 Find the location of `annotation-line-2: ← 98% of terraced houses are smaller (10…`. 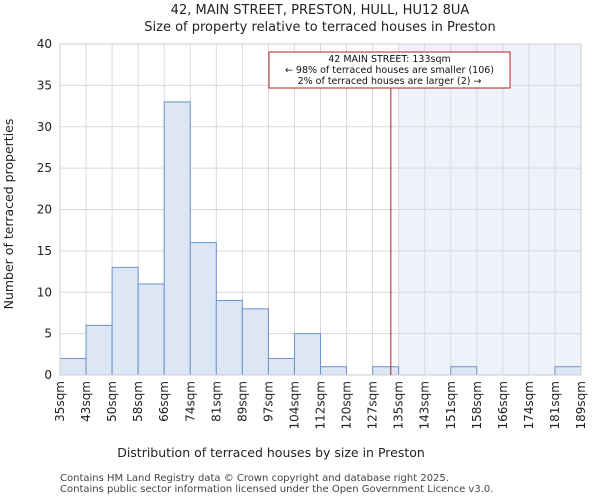

annotation-line-2: ← 98% of terraced houses are smaller (10… is located at coordinates (389, 70).